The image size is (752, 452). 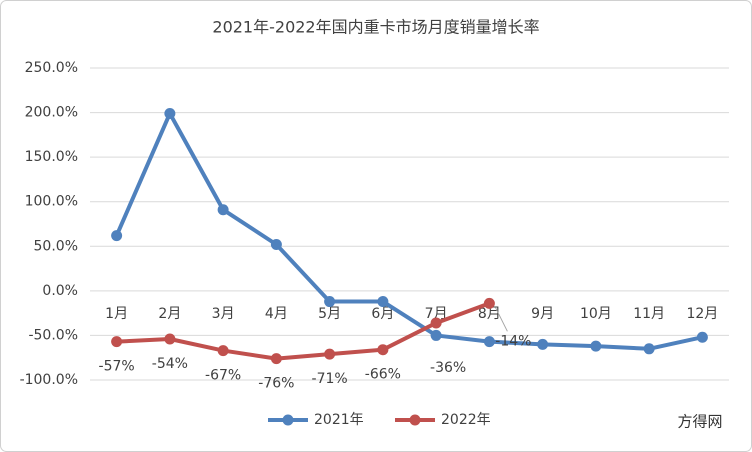 What do you see at coordinates (382, 314) in the screenshot?
I see `x-tick-label: 6月` at bounding box center [382, 314].